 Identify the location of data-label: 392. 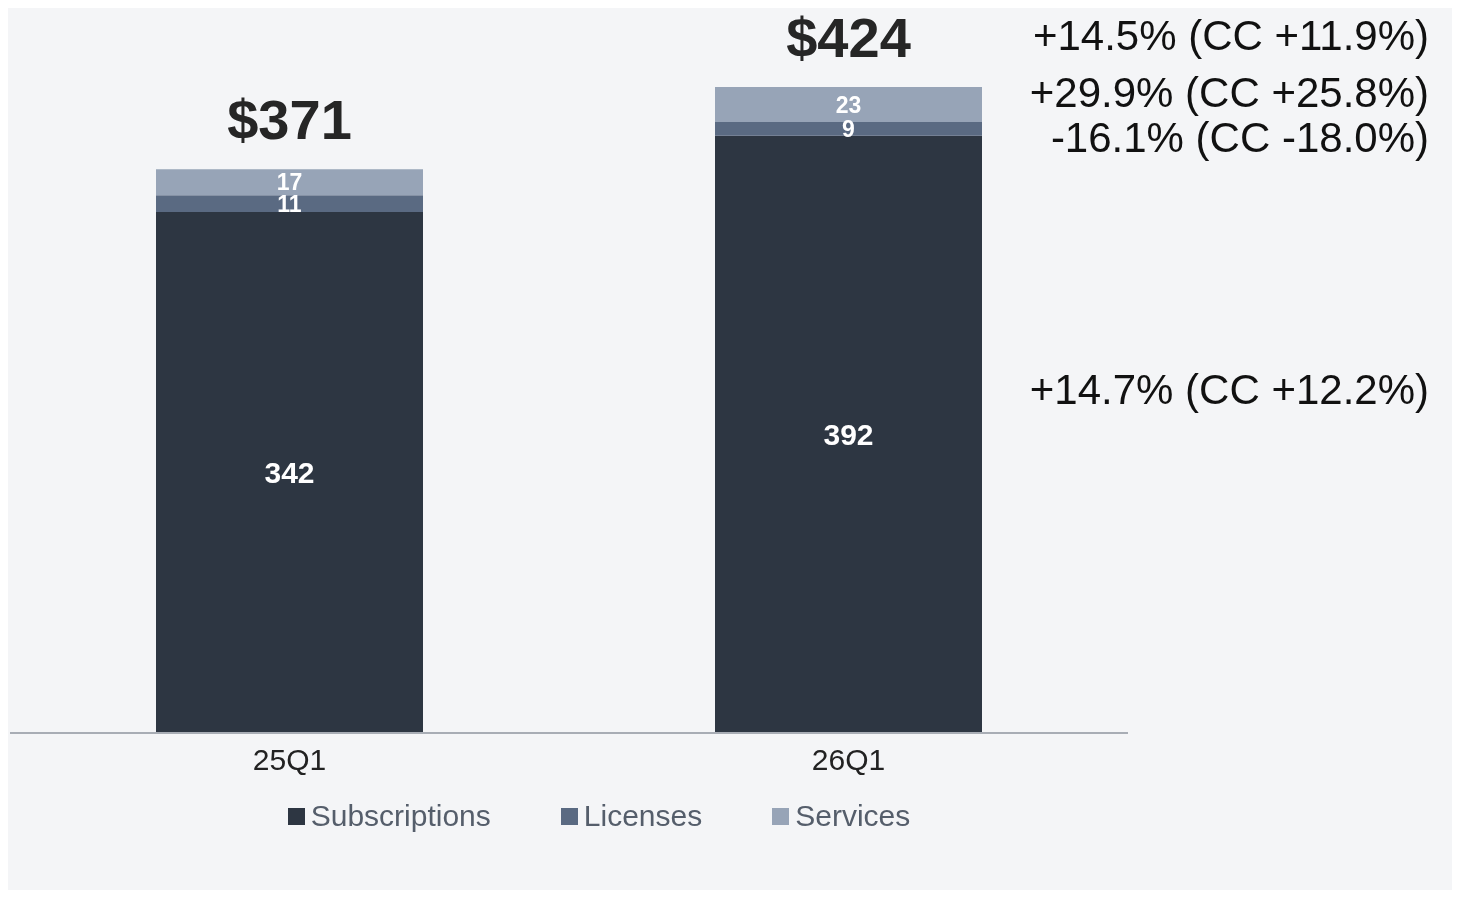
(848, 435).